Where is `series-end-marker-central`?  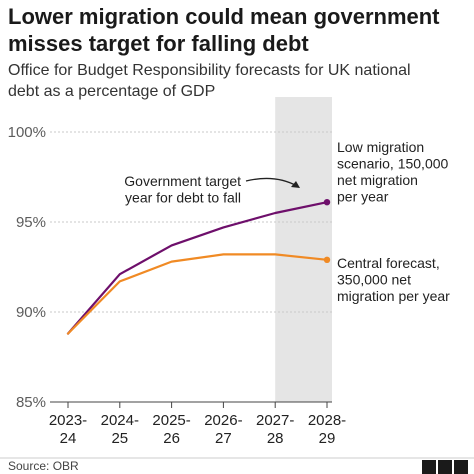
series-end-marker-central is located at coordinates (327, 259).